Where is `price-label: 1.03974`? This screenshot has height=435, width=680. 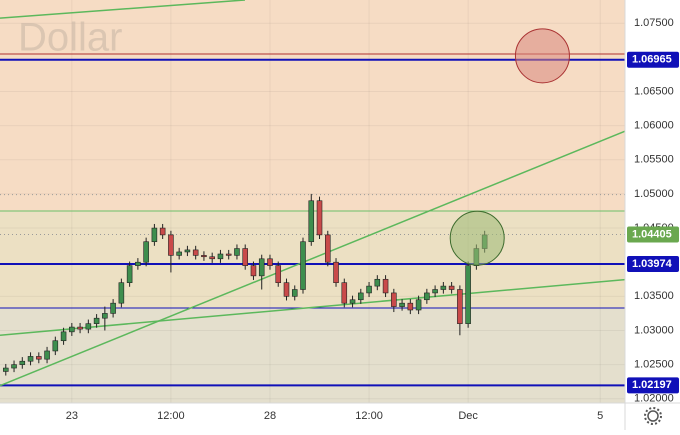 price-label: 1.03974 is located at coordinates (652, 264).